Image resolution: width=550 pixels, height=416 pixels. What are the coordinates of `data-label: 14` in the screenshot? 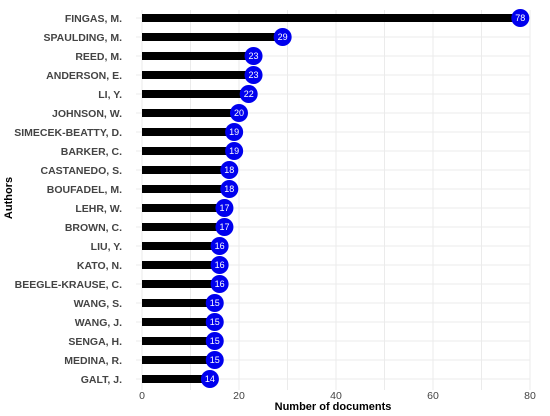 It's located at (210, 379).